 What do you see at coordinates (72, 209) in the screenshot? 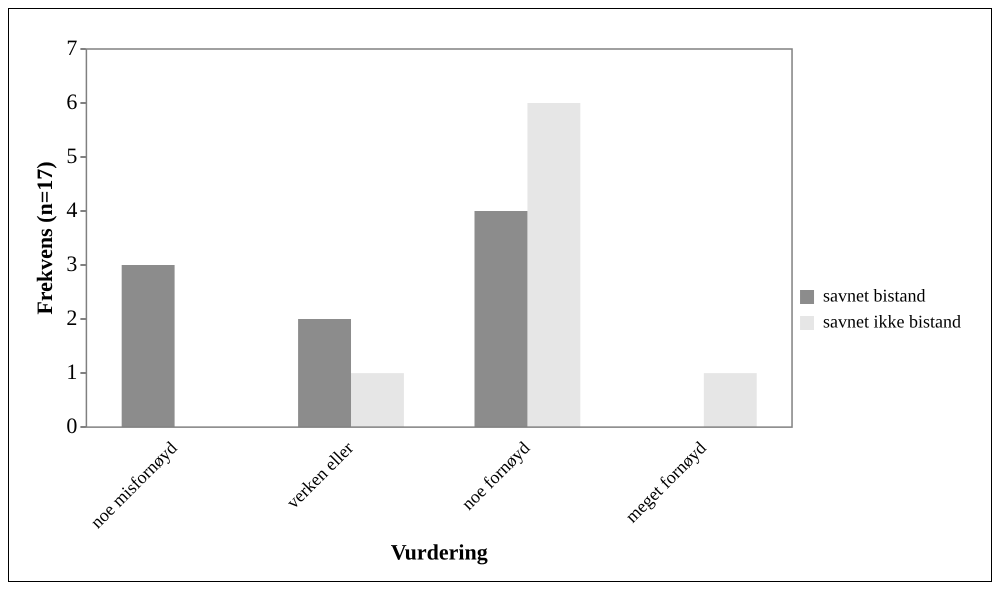
I see `y-tick-label: 4` at bounding box center [72, 209].